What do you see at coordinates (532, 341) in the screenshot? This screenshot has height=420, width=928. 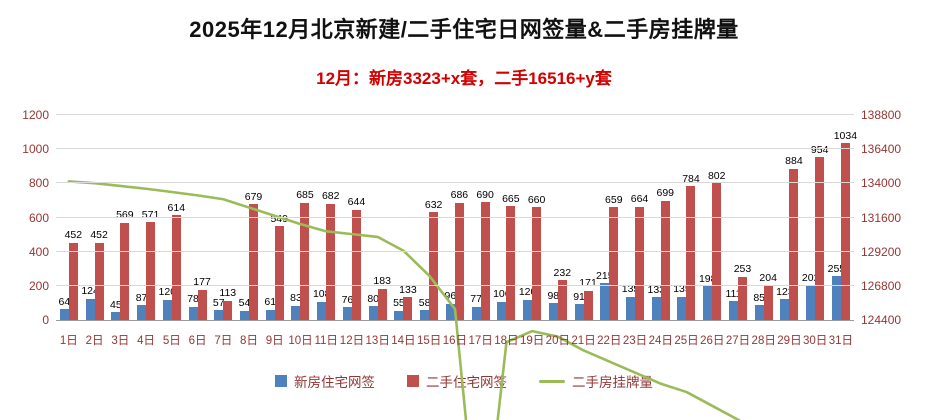 I see `x-axis-label: 19日` at bounding box center [532, 341].